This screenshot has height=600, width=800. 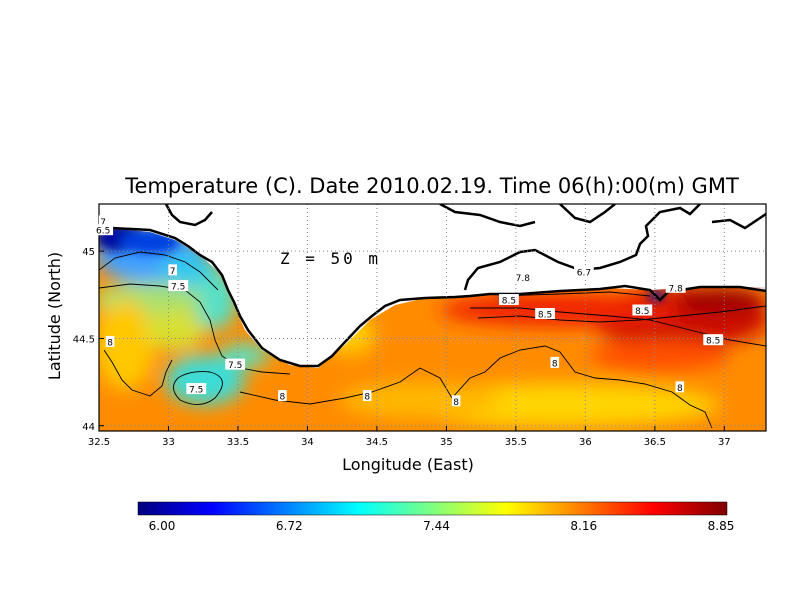 I want to click on y-tick-label: 44, so click(x=88, y=427).